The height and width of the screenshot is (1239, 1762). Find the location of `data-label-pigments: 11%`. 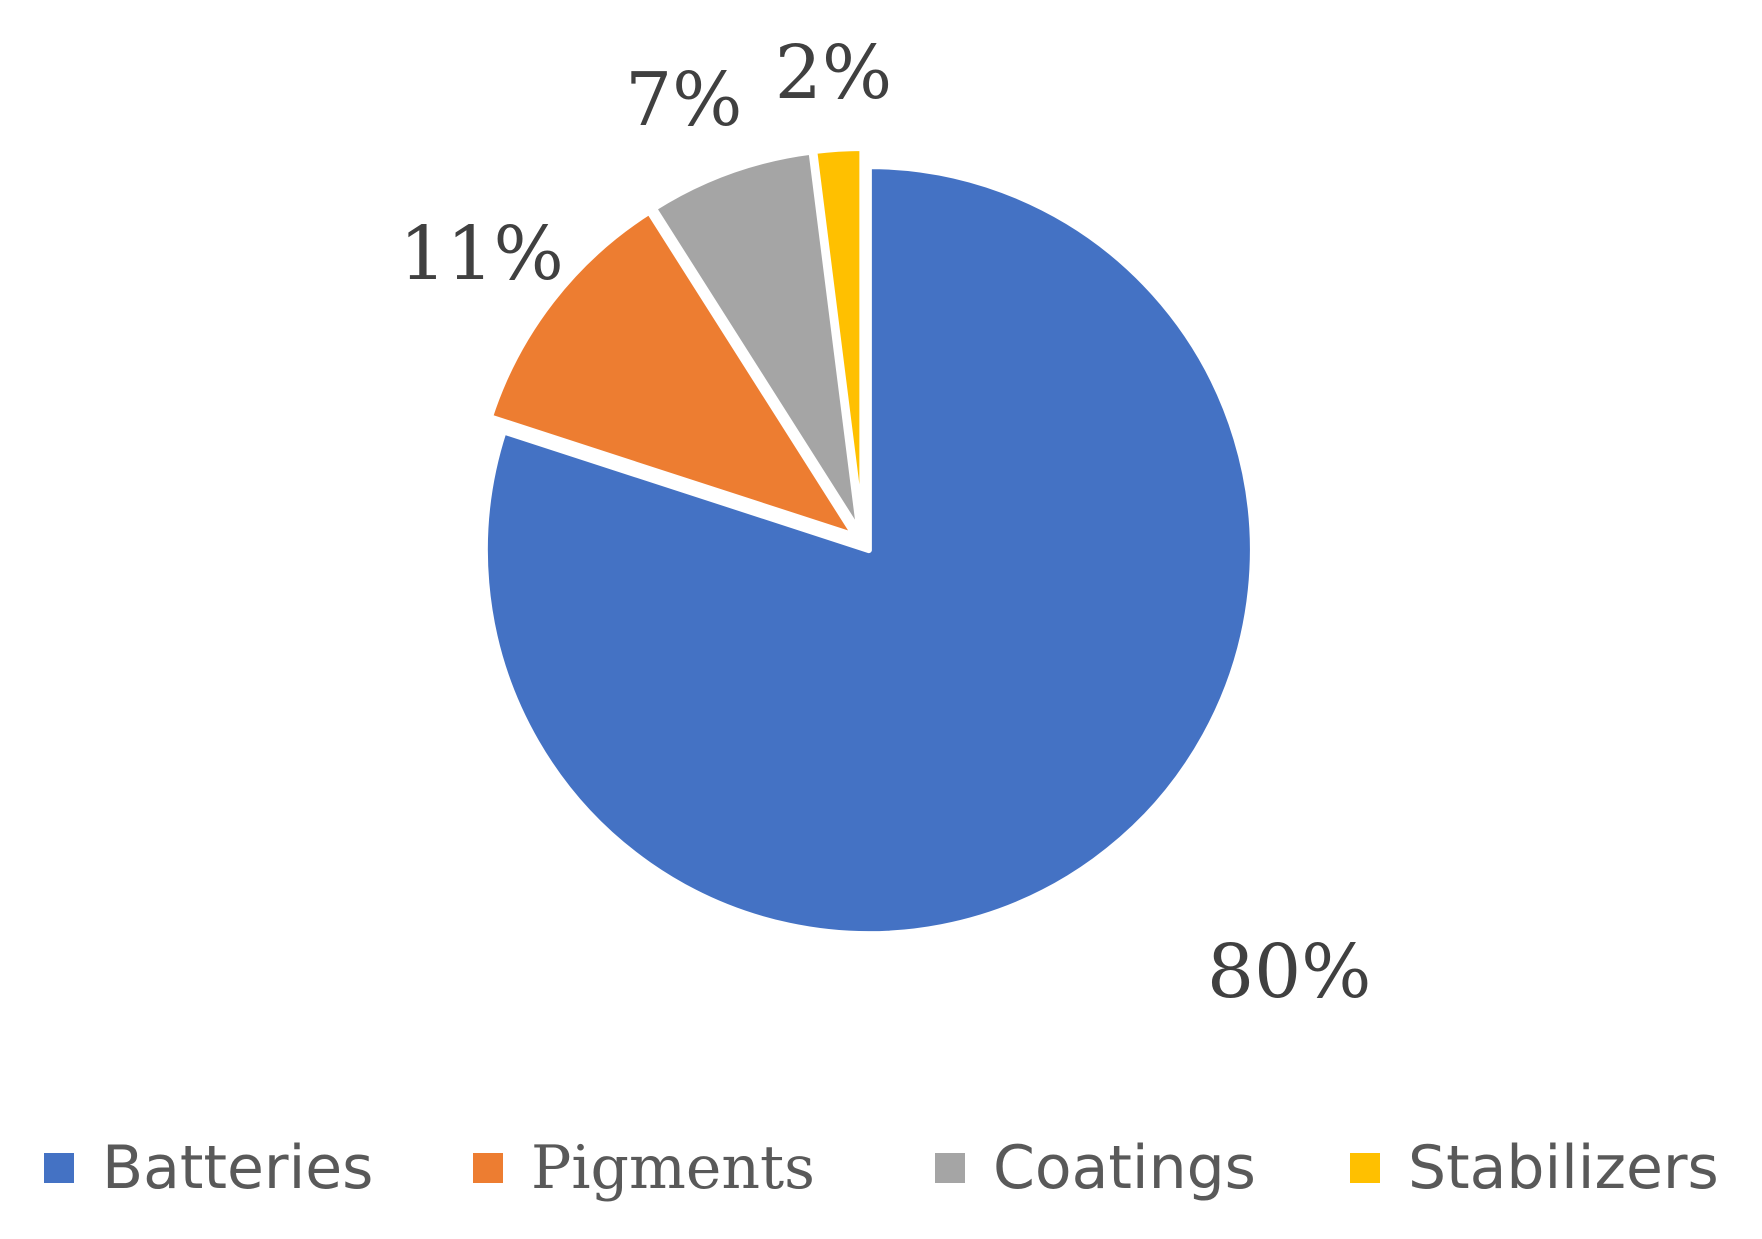

data-label-pigments: 11% is located at coordinates (481, 254).